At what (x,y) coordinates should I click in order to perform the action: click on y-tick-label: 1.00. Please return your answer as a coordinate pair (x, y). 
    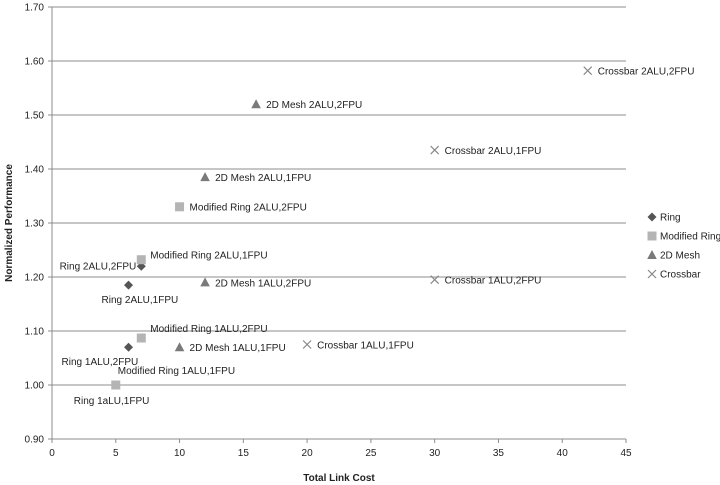
    Looking at the image, I should click on (35, 386).